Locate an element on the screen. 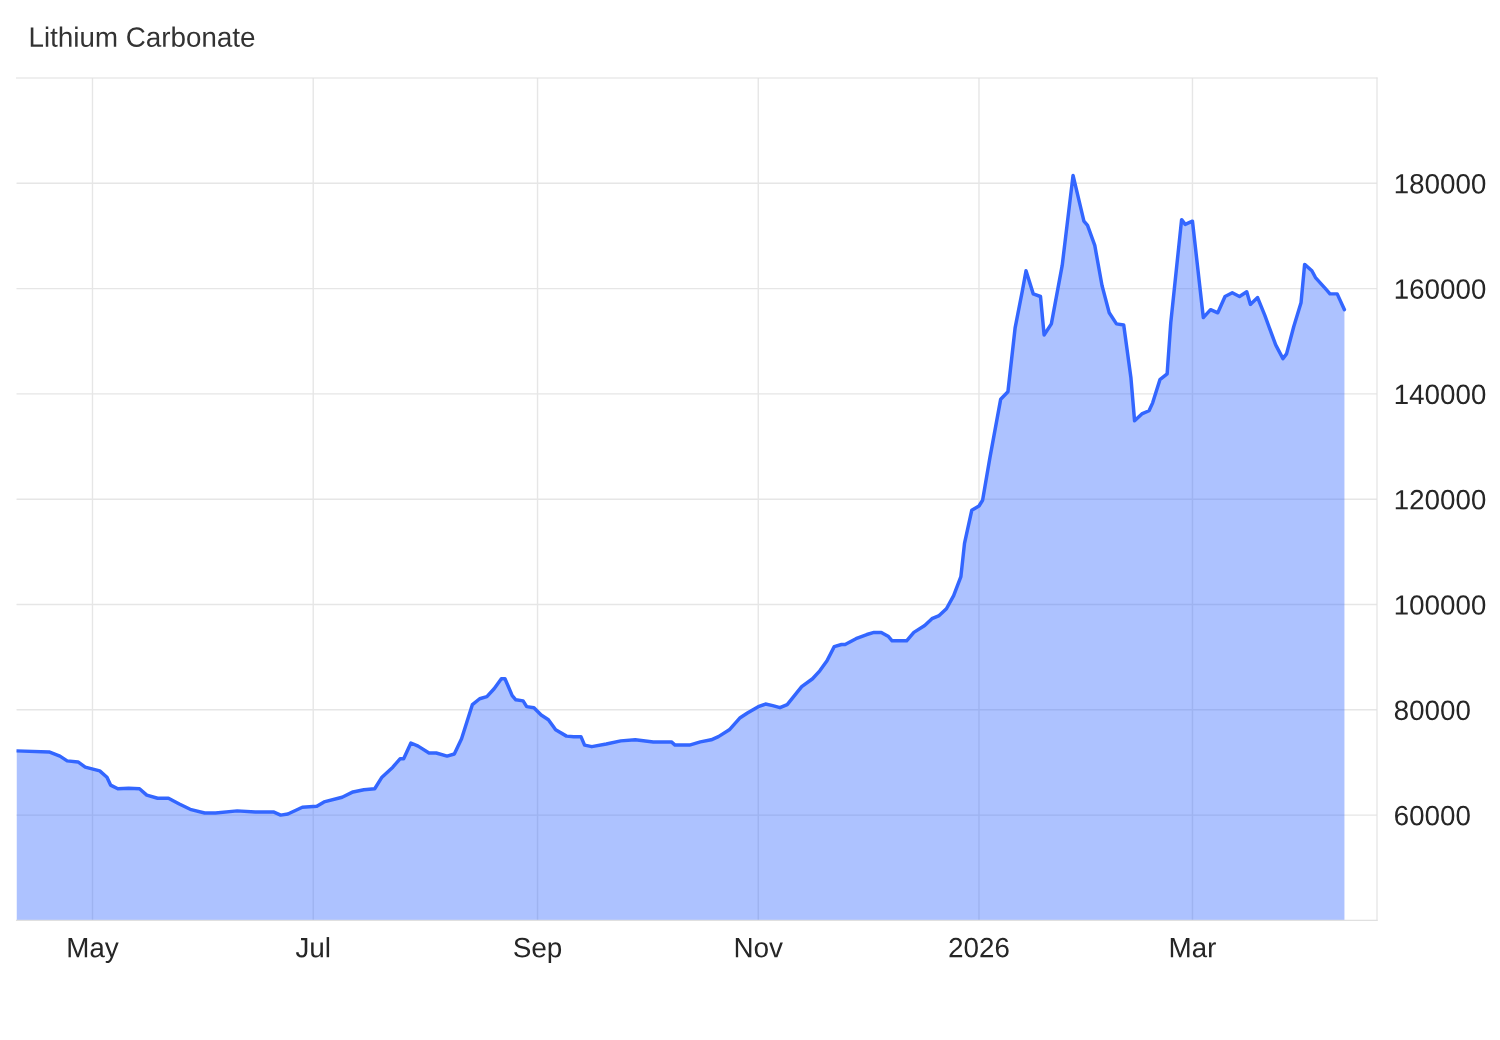 This screenshot has height=1040, width=1500. x-tick-label: Sep is located at coordinates (538, 950).